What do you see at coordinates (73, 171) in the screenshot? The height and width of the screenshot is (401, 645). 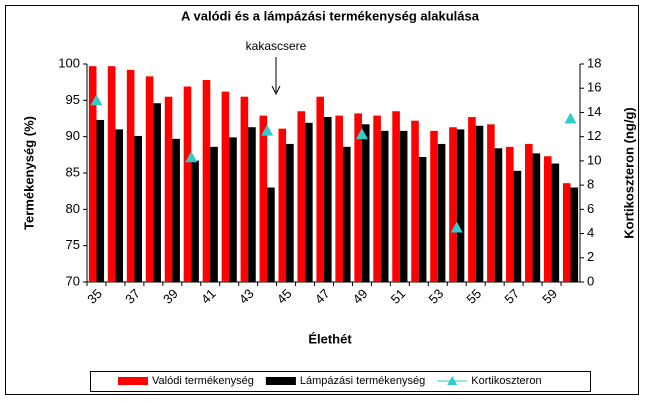 I see `y-tick-label: 85` at bounding box center [73, 171].